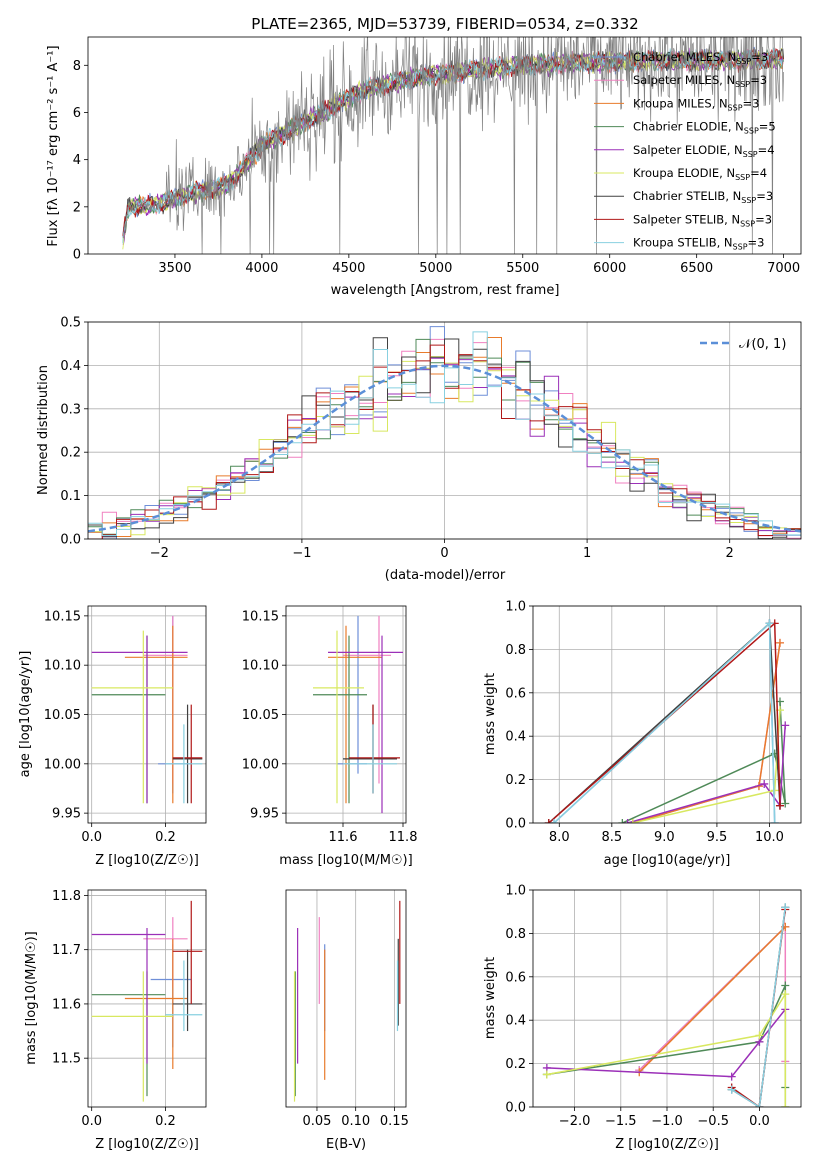  What do you see at coordinates (762, 344) in the screenshot?
I see `normal-legend-label: 𝒩(0, 1)` at bounding box center [762, 344].